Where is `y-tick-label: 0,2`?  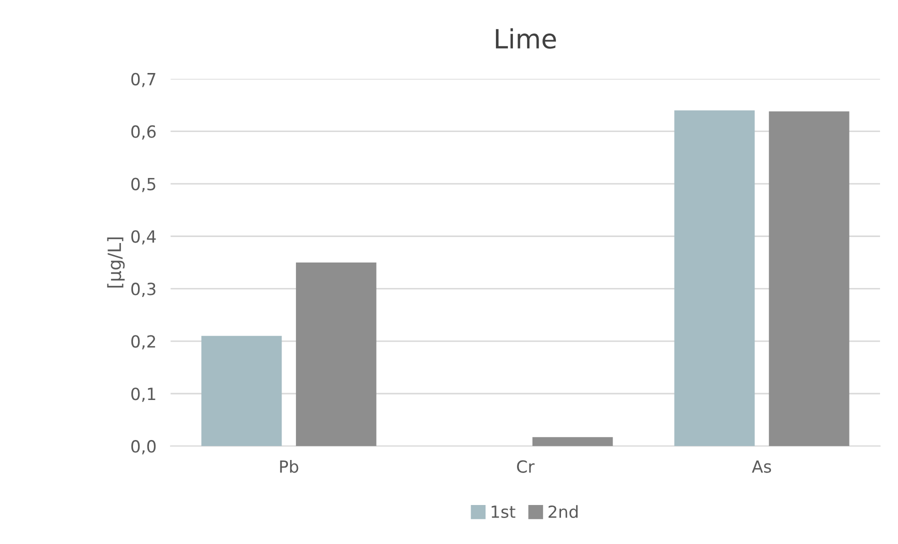
y-tick-label: 0,2 is located at coordinates (143, 342).